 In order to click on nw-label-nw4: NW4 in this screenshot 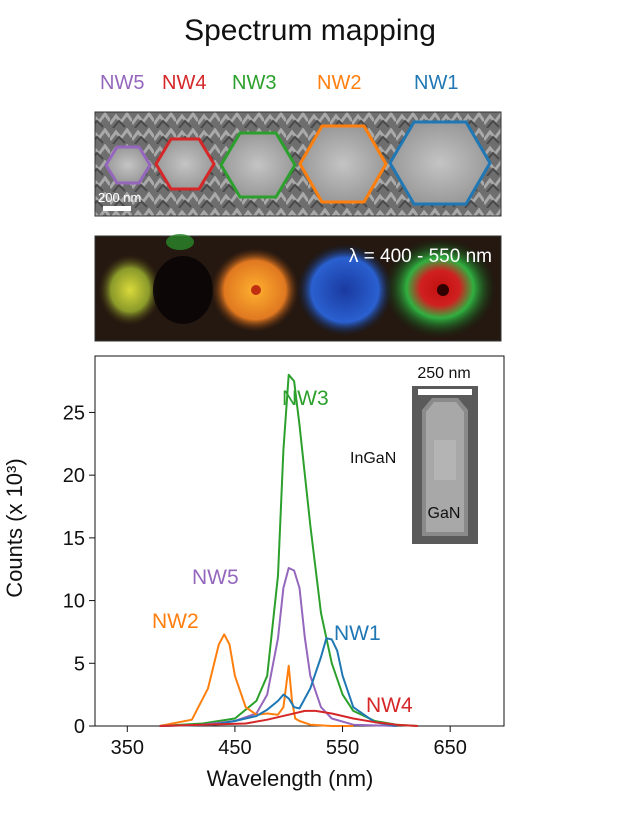, I will do `click(184, 83)`.